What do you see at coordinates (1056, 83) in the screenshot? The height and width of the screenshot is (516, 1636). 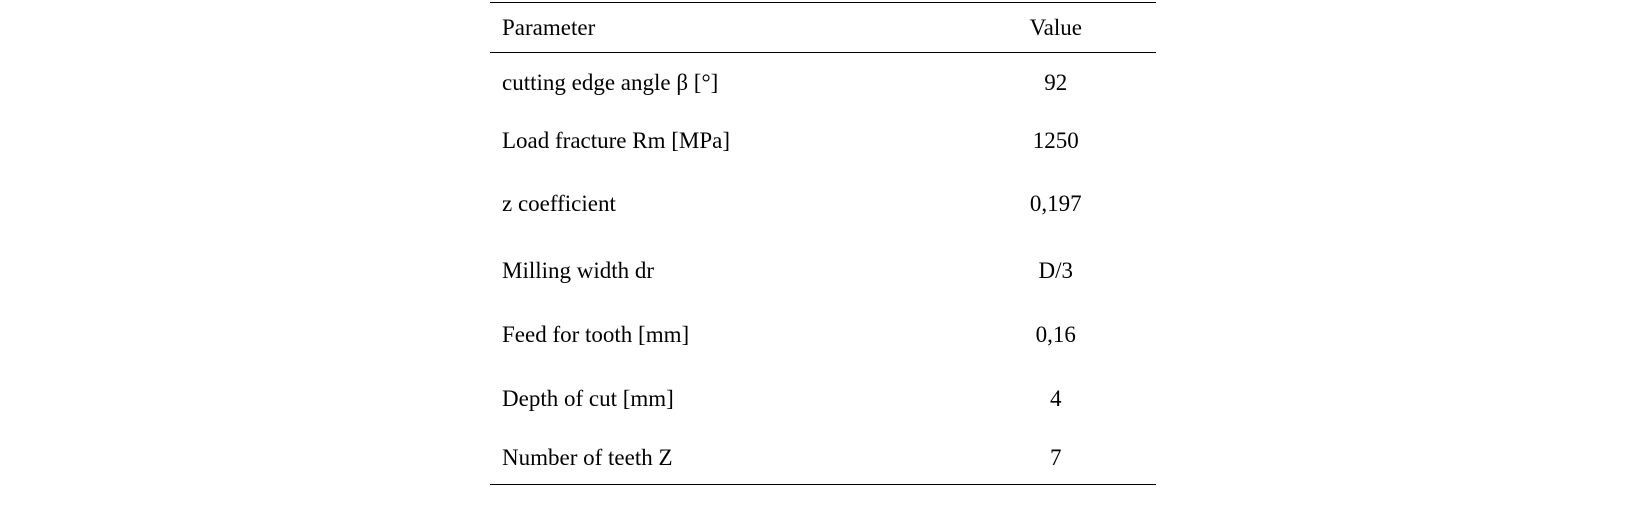 I see `cell-value: 92` at bounding box center [1056, 83].